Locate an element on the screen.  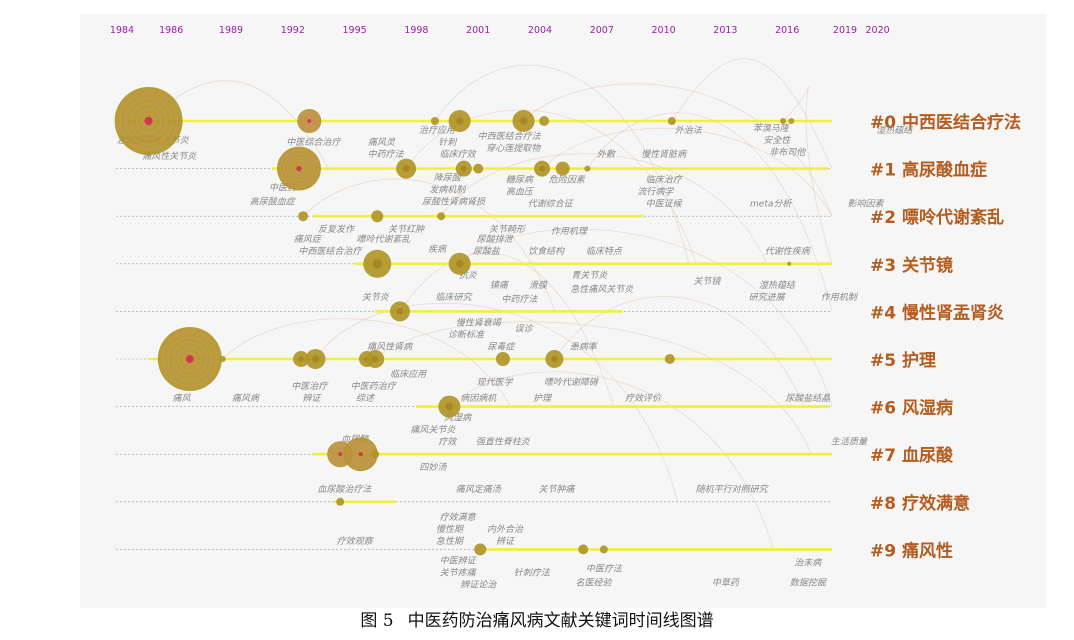
cluster-label: #7 血尿酸 is located at coordinates (912, 455).